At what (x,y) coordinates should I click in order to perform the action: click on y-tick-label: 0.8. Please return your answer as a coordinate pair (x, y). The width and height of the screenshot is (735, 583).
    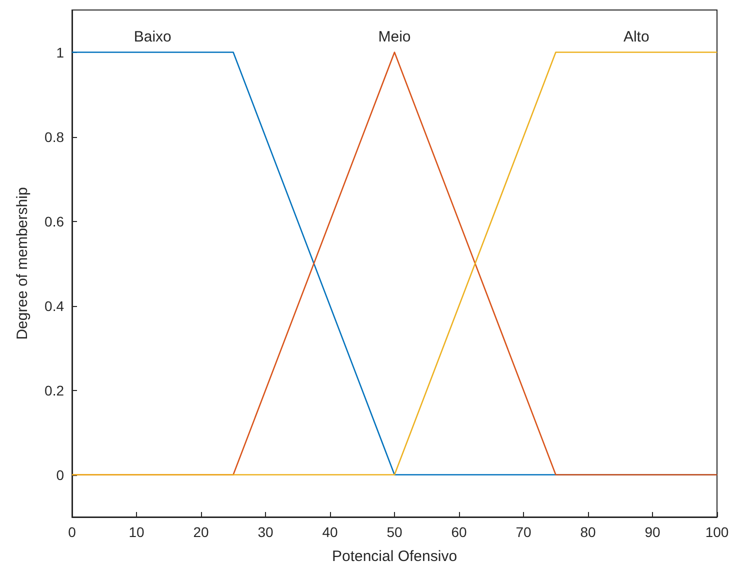
    Looking at the image, I should click on (54, 136).